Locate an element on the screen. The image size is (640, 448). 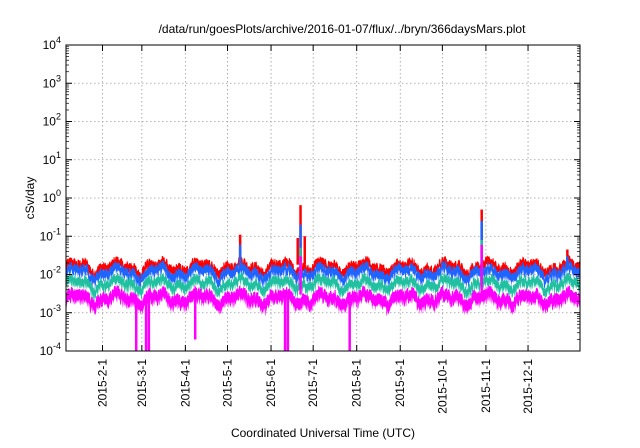
x-tick-label: 2015-8-1 is located at coordinates (357, 383).